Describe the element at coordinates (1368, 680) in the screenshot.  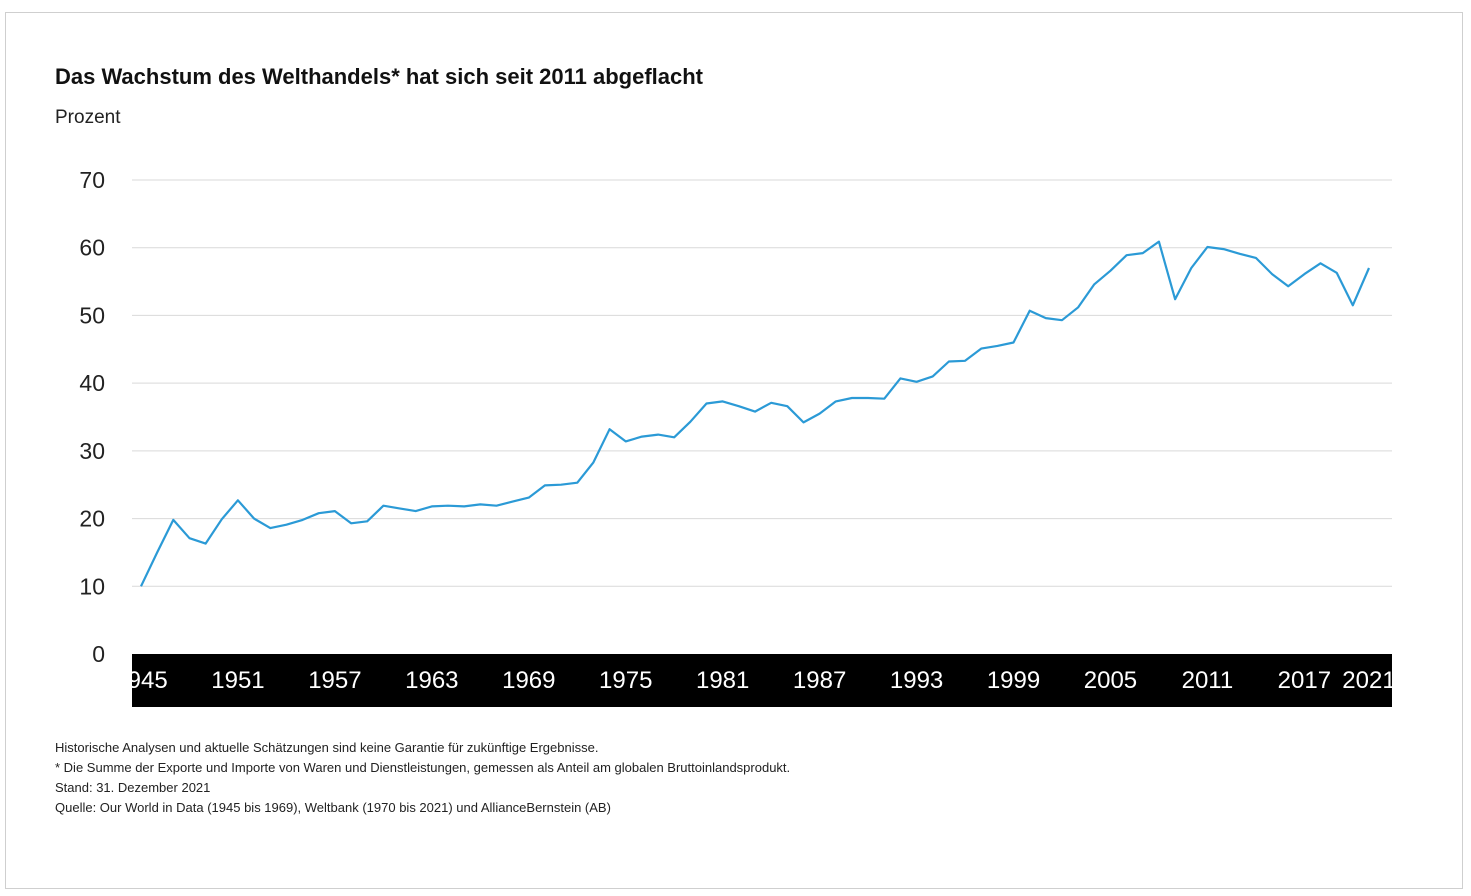
I see `x-tick-label-2021: 2021` at that location.